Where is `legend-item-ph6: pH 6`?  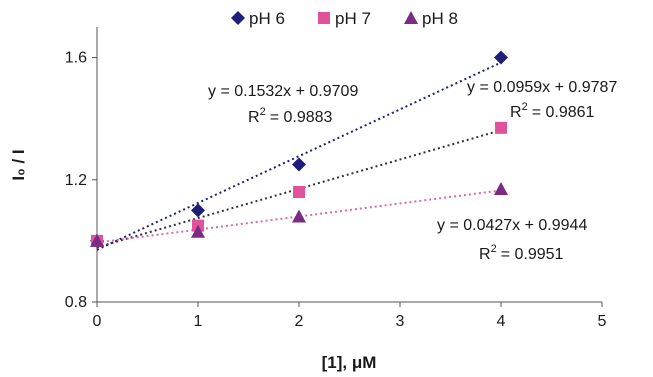 legend-item-ph6: pH 6 is located at coordinates (258, 18).